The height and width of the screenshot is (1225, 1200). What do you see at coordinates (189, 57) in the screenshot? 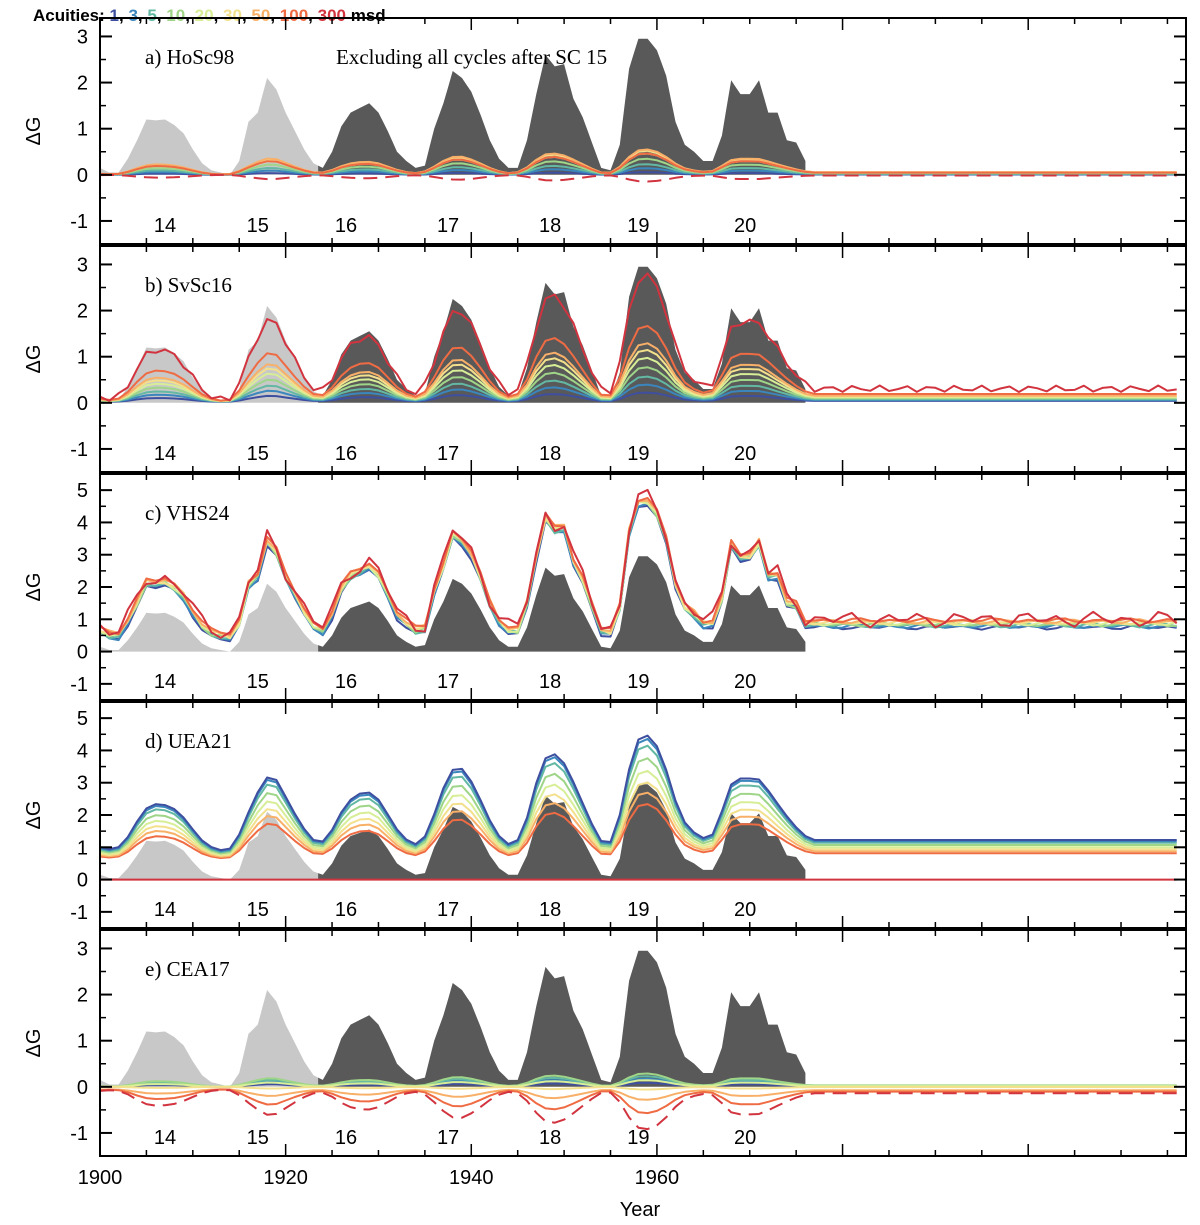
I see `panel-title: a) HoSc98` at bounding box center [189, 57].